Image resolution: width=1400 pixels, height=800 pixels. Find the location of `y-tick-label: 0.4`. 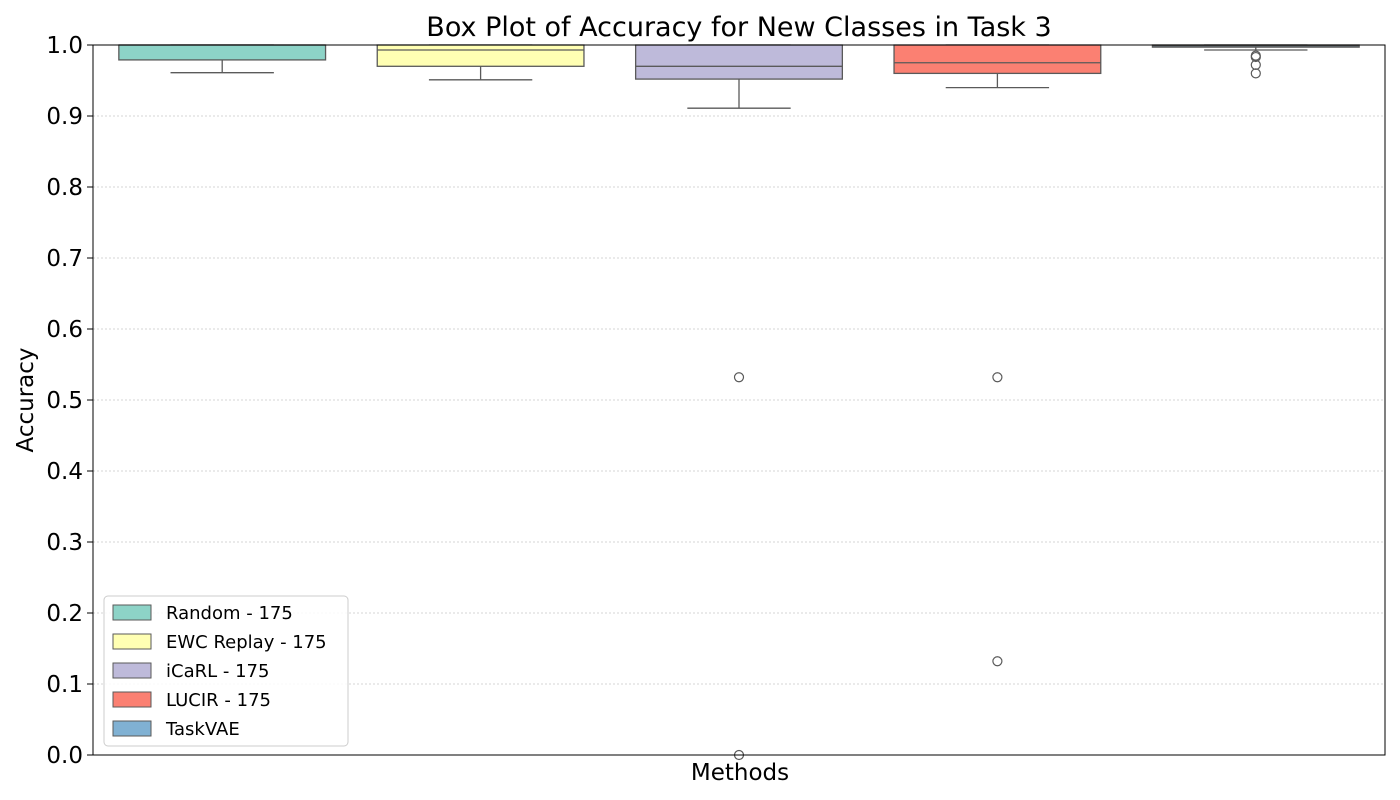

y-tick-label: 0.4 is located at coordinates (64, 472).